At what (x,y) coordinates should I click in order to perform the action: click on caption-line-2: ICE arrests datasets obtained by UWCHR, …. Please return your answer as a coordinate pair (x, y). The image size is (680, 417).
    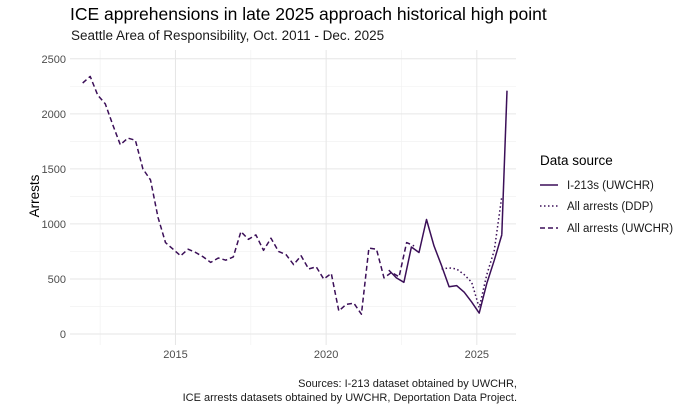
    Looking at the image, I should click on (350, 398).